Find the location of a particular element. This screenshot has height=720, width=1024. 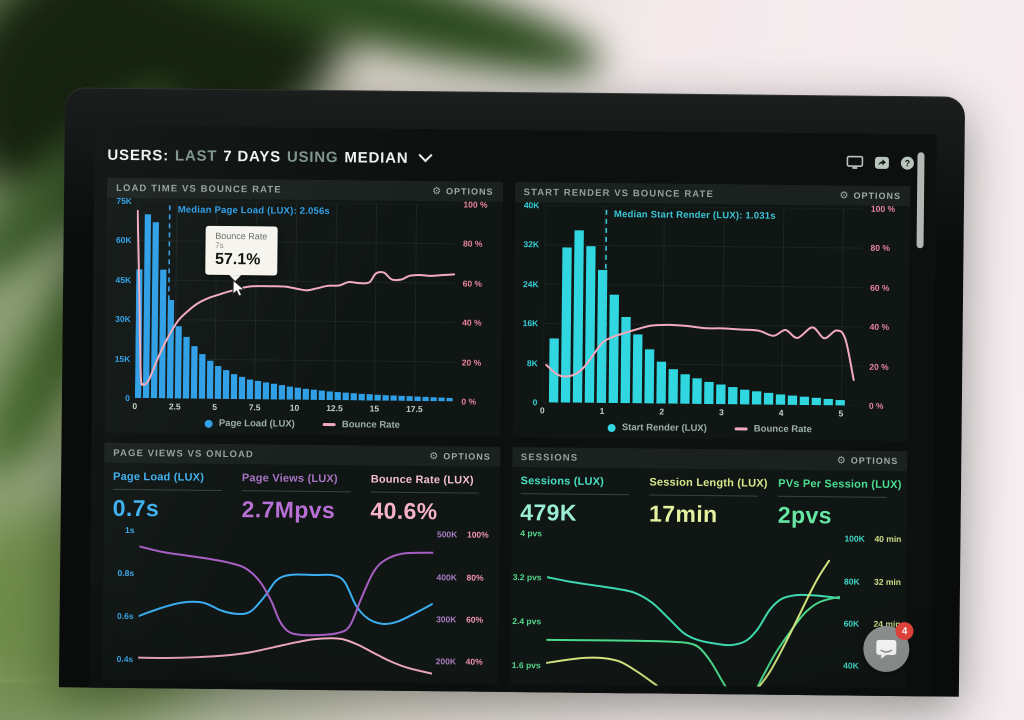

median-annotation: Median Page Load (LUX): 2.056s is located at coordinates (253, 211).